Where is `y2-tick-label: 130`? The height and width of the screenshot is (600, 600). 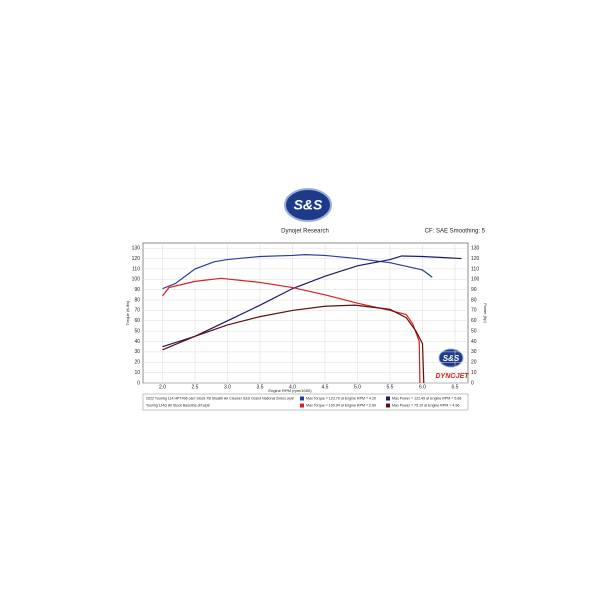 y2-tick-label: 130 is located at coordinates (475, 249).